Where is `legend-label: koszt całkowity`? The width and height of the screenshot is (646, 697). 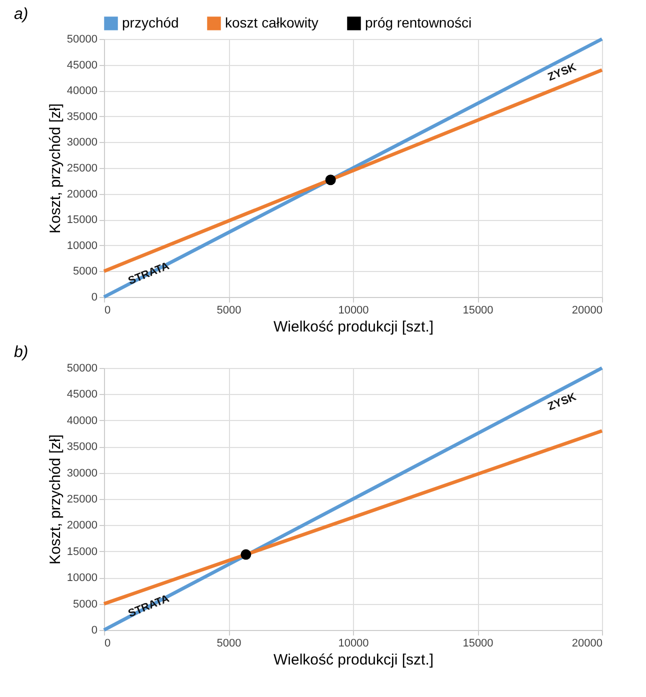 legend-label: koszt całkowity is located at coordinates (271, 22).